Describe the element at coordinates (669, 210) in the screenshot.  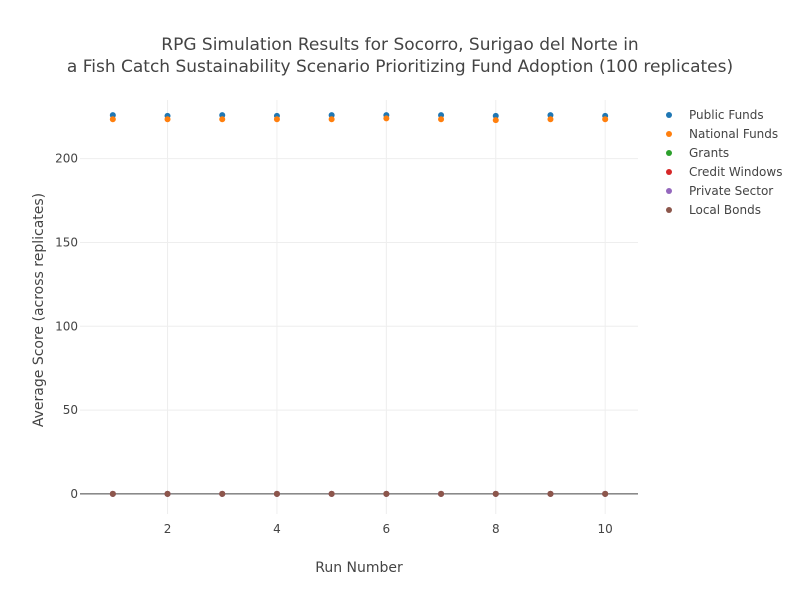
I see `legend-marker-local-bonds` at that location.